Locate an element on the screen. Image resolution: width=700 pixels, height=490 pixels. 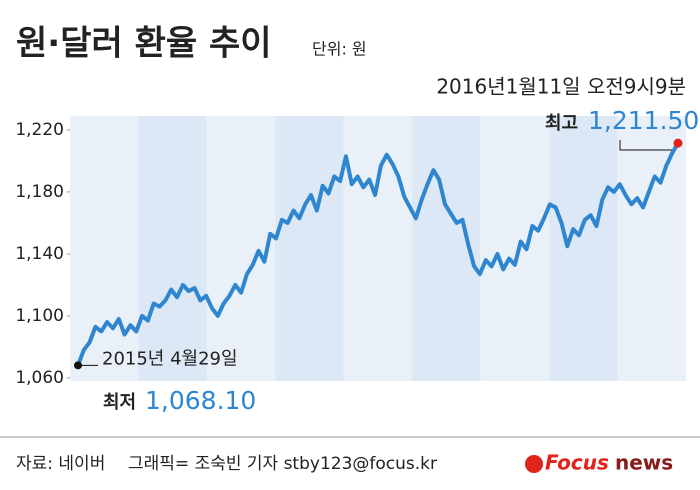
max-point is located at coordinates (678, 143).